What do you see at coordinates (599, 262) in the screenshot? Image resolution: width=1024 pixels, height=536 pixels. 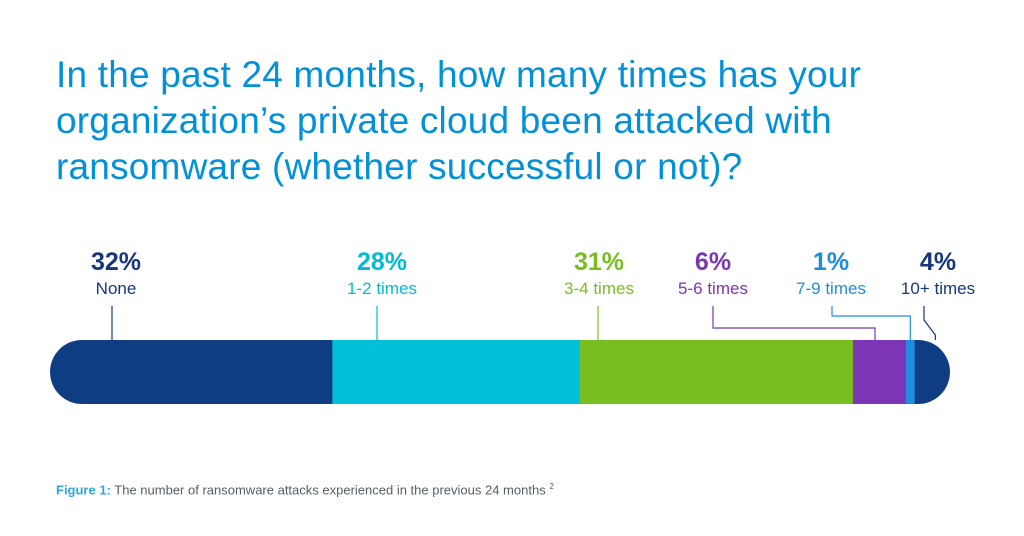 I see `value-label-3: 31%` at bounding box center [599, 262].